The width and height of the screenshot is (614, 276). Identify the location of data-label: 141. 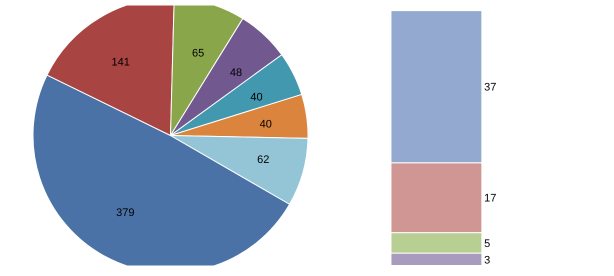
(120, 62).